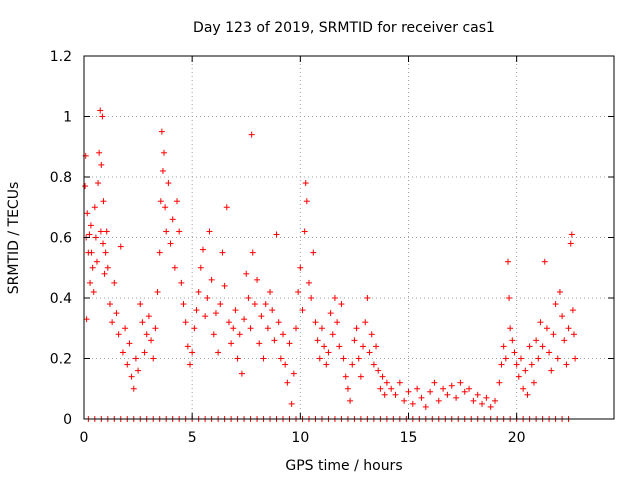  I want to click on y-tick-label: 0.2, so click(61, 360).